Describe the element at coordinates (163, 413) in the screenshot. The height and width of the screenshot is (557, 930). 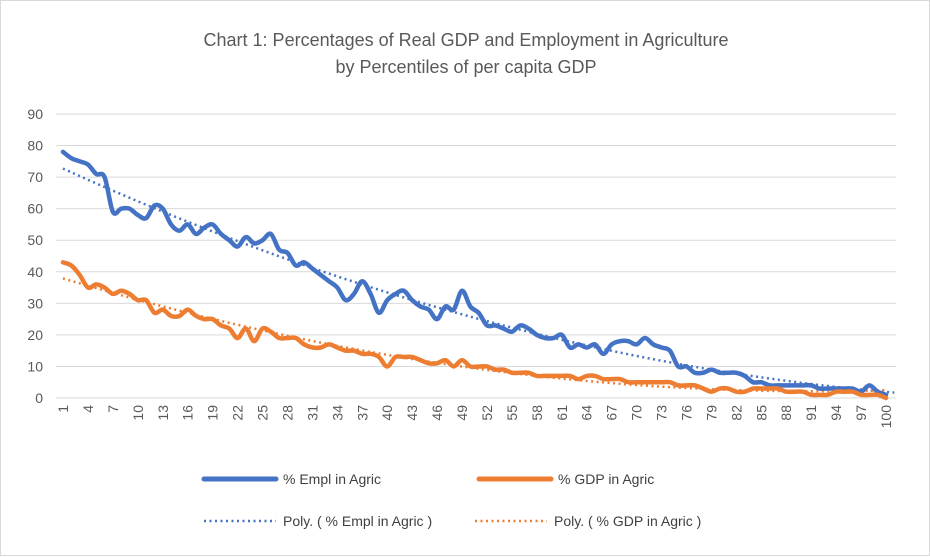
I see `x-tick-label: 13` at that location.